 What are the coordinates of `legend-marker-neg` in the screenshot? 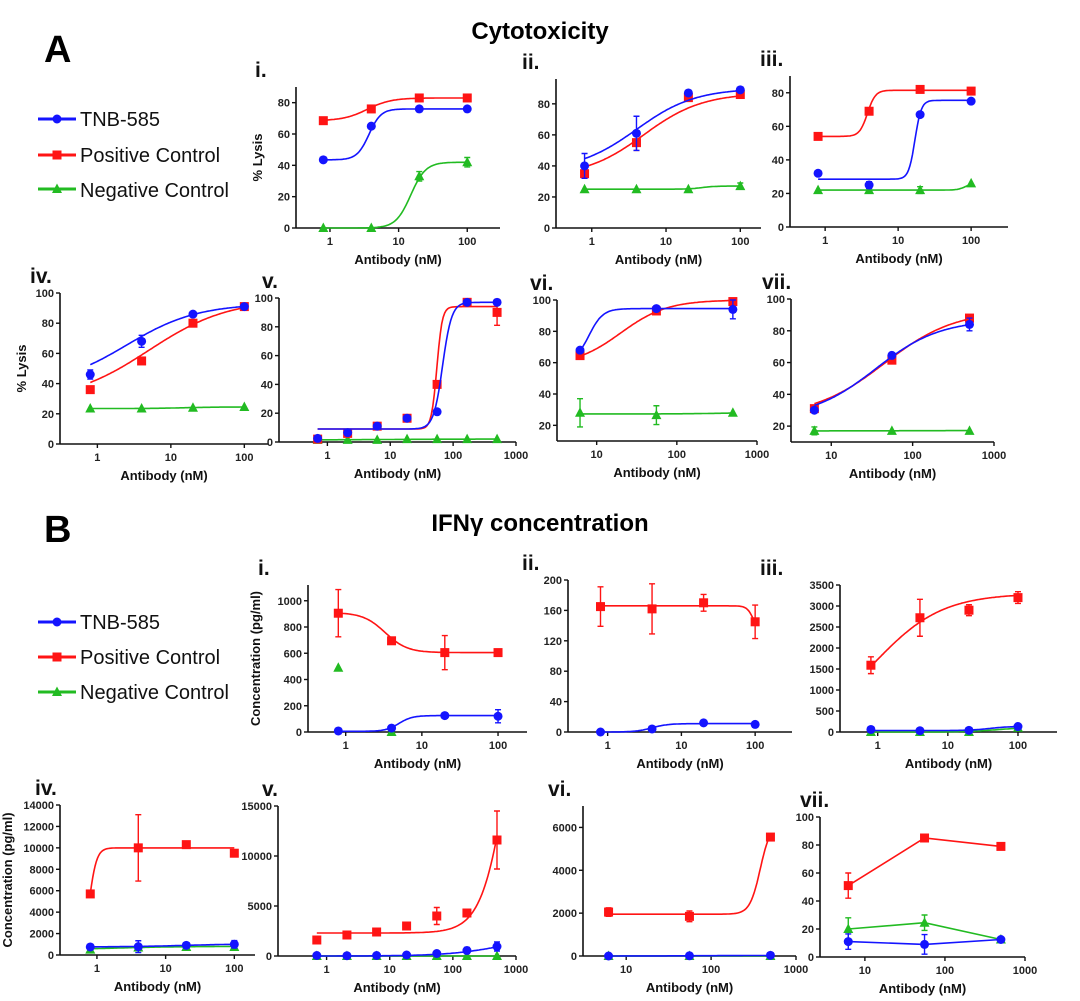 It's located at (57, 188).